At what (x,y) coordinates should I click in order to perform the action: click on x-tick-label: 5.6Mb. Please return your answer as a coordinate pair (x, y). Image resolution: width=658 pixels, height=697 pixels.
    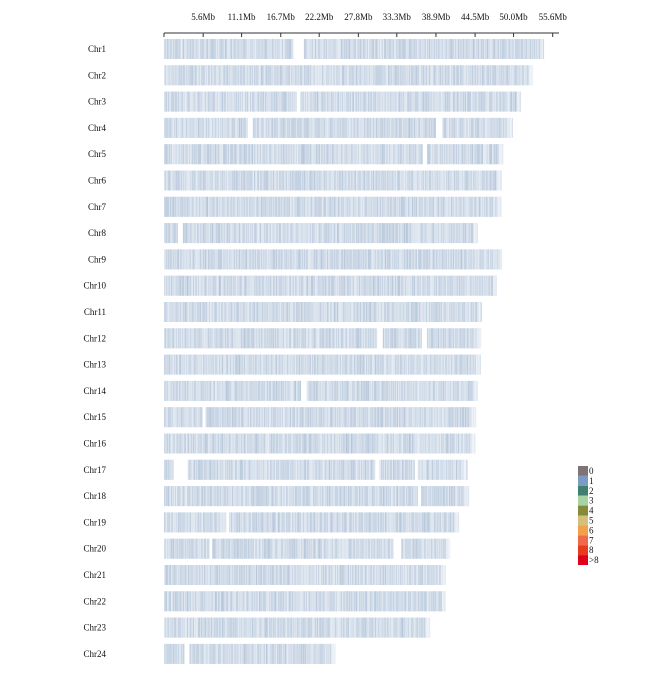
    Looking at the image, I should click on (203, 17).